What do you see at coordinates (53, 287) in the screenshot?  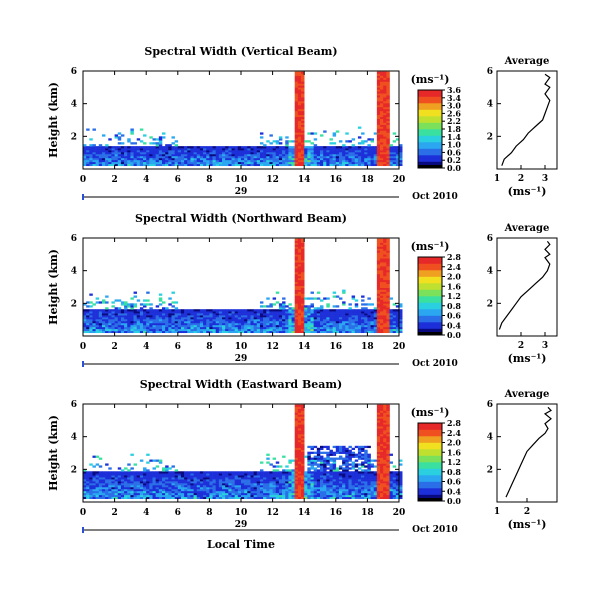 I see `y-axis-label: Height (km)` at bounding box center [53, 287].